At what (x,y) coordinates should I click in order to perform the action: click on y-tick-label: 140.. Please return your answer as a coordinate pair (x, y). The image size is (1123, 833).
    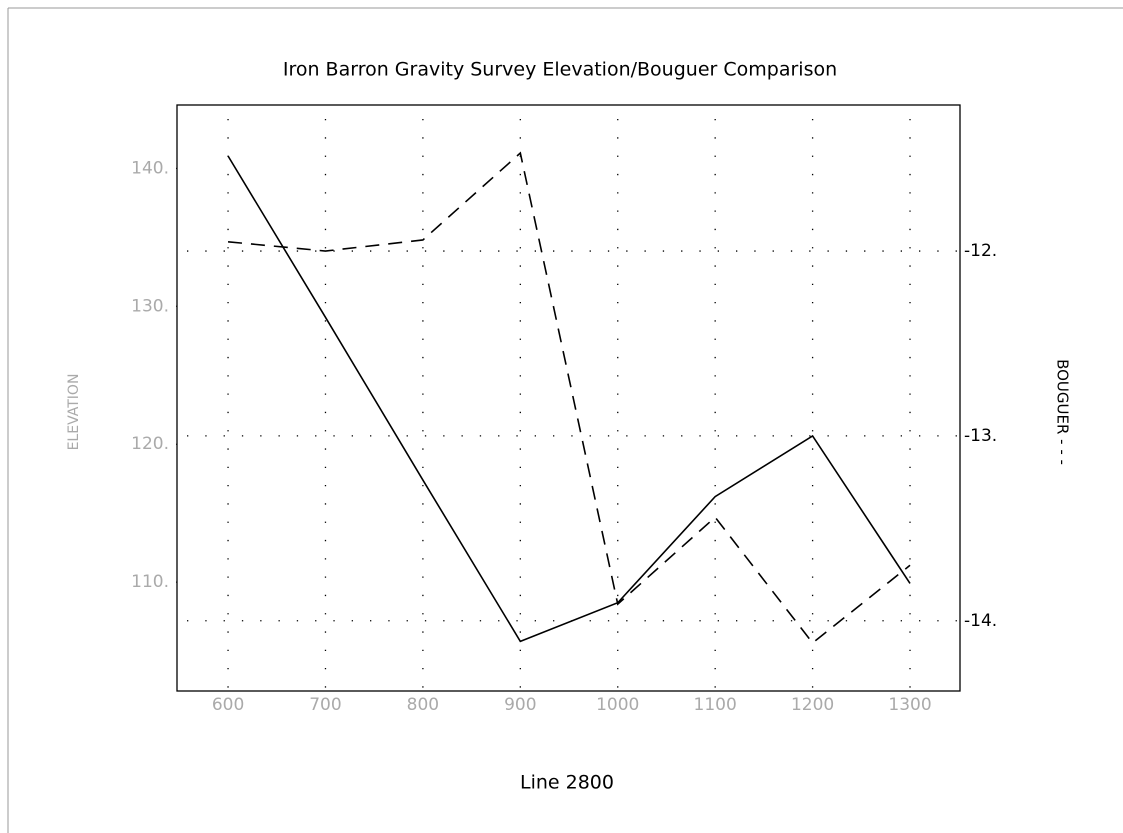
    Looking at the image, I should click on (150, 168).